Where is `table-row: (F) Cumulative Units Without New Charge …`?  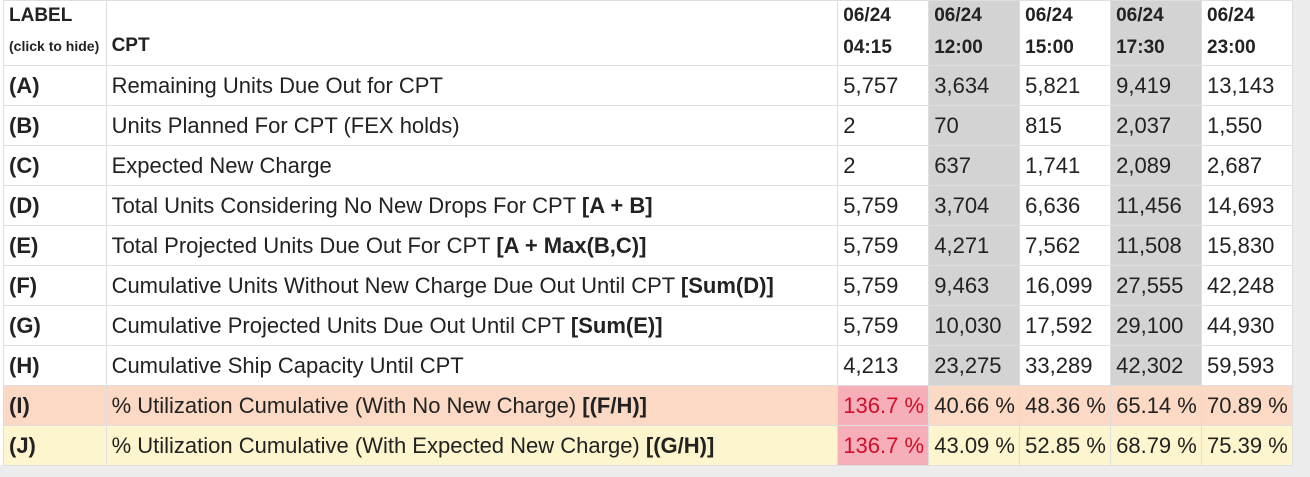
table-row: (F) Cumulative Units Without New Charge … is located at coordinates (648, 285).